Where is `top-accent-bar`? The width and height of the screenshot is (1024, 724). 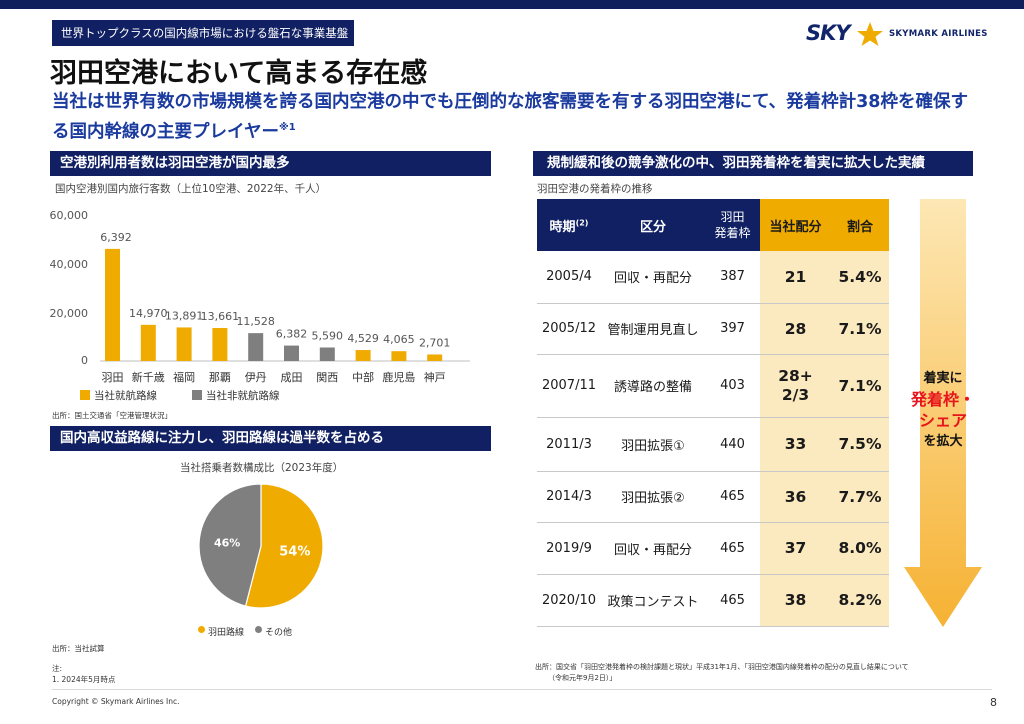 top-accent-bar is located at coordinates (512, 4).